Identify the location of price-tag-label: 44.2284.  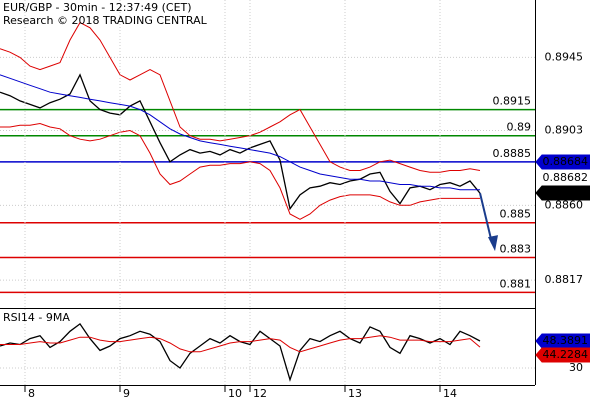
(566, 354).